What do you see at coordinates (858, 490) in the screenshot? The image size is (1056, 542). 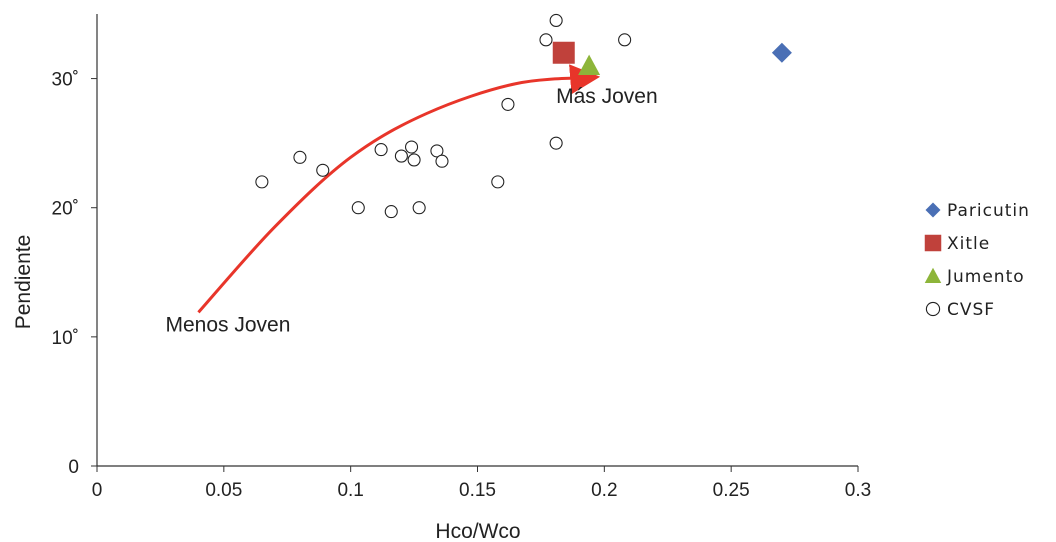 I see `x-tick-label: 0.3` at bounding box center [858, 490].